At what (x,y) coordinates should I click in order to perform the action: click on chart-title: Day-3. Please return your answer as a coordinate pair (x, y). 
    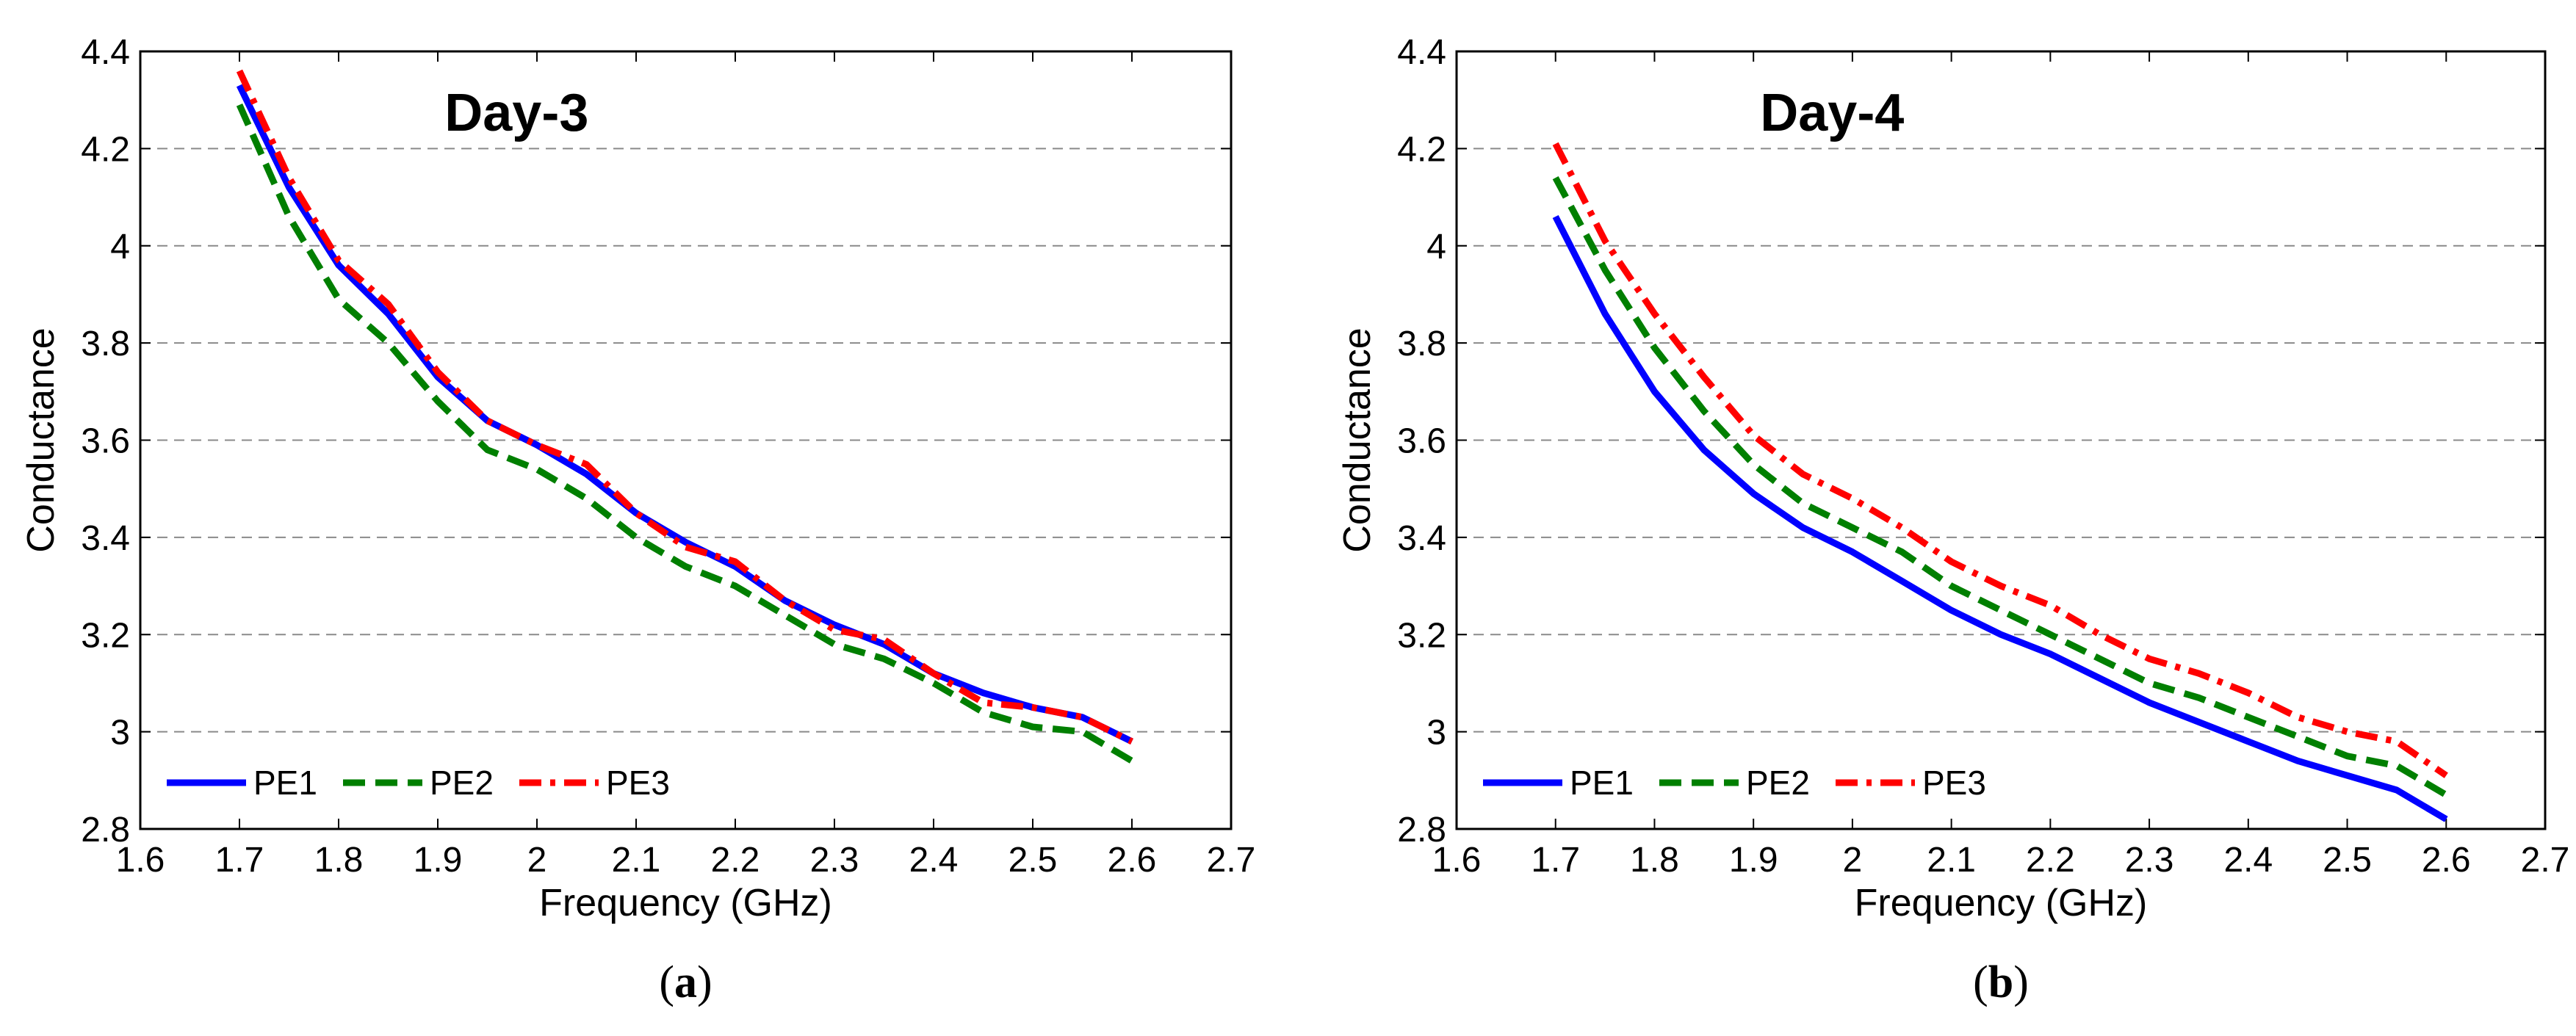
    Looking at the image, I should click on (516, 113).